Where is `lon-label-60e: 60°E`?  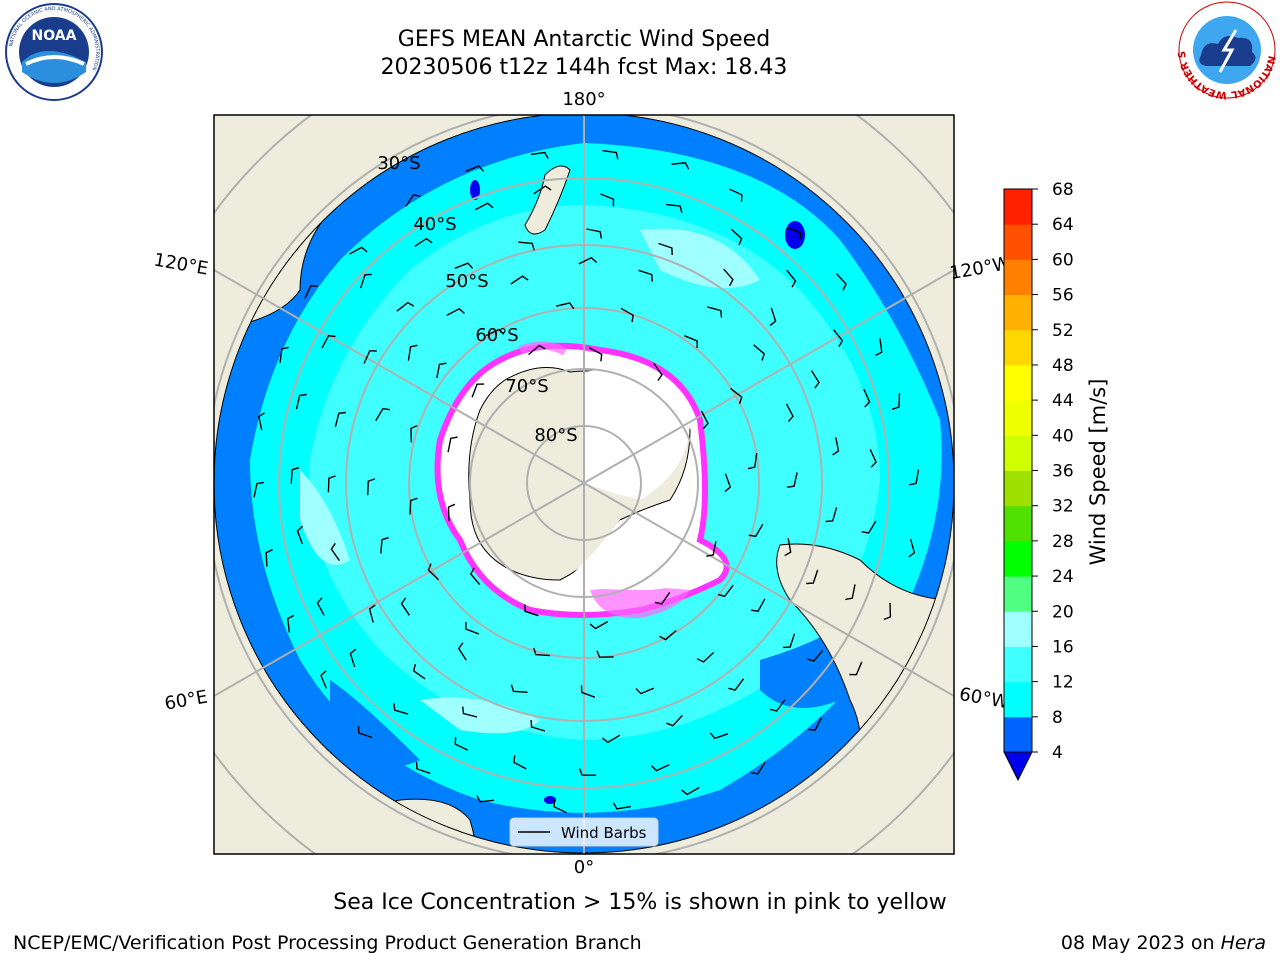 lon-label-60e: 60°E is located at coordinates (186, 700).